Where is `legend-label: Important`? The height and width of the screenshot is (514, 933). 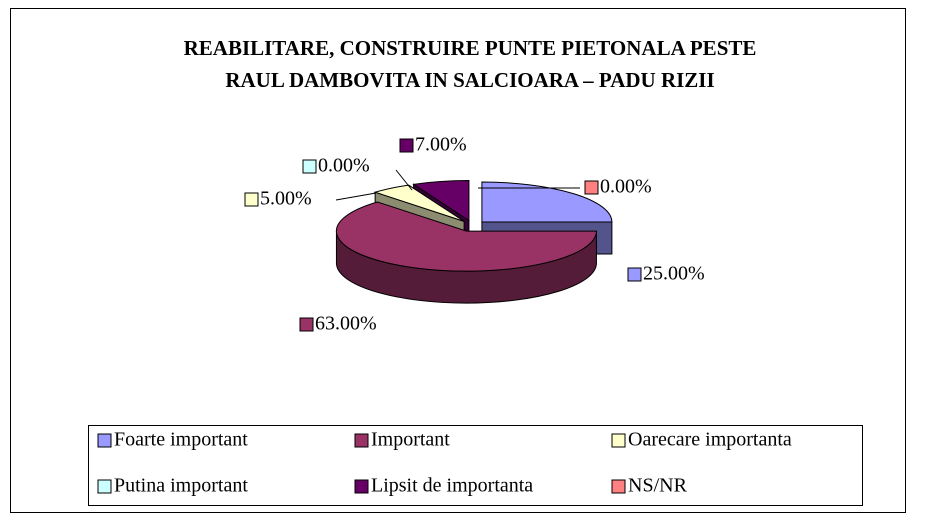 legend-label: Important is located at coordinates (410, 440).